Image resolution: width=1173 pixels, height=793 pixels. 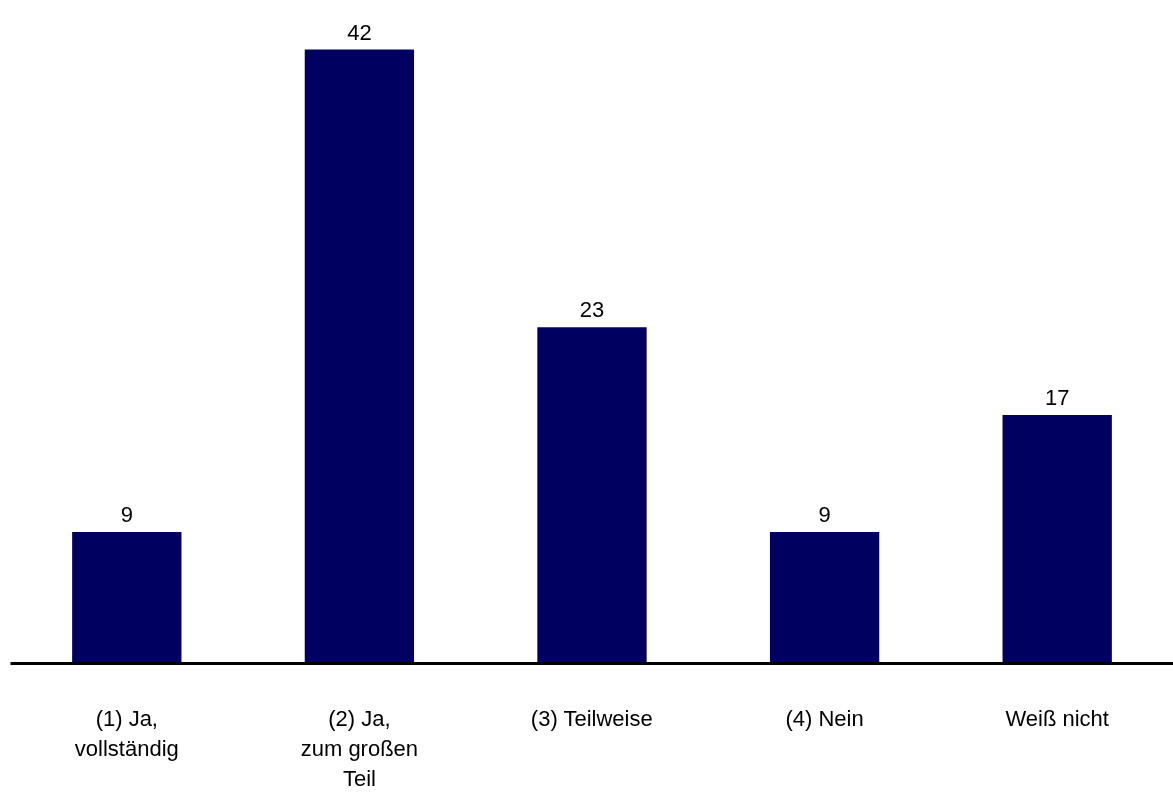 What do you see at coordinates (591, 718) in the screenshot?
I see `x-tick-label: (3) Teilweise` at bounding box center [591, 718].